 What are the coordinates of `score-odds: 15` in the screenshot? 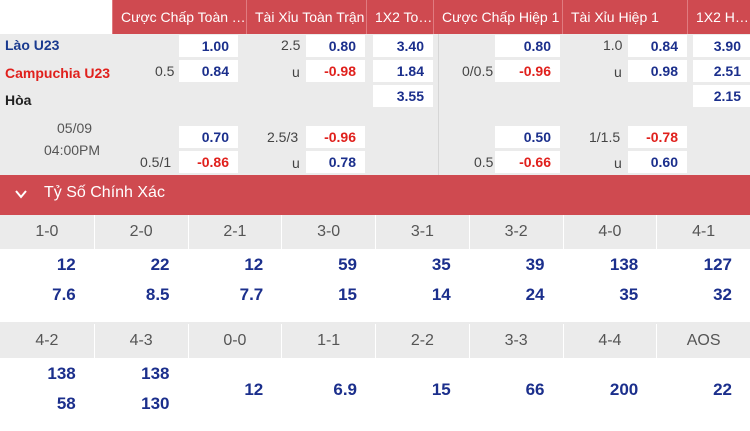 It's located at (441, 389).